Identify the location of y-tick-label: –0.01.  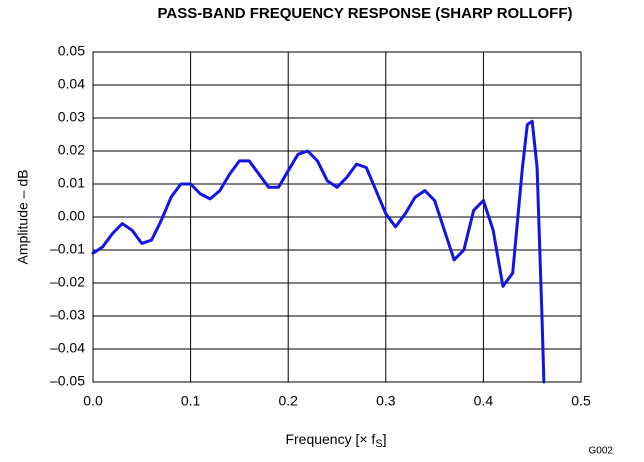
(67, 249).